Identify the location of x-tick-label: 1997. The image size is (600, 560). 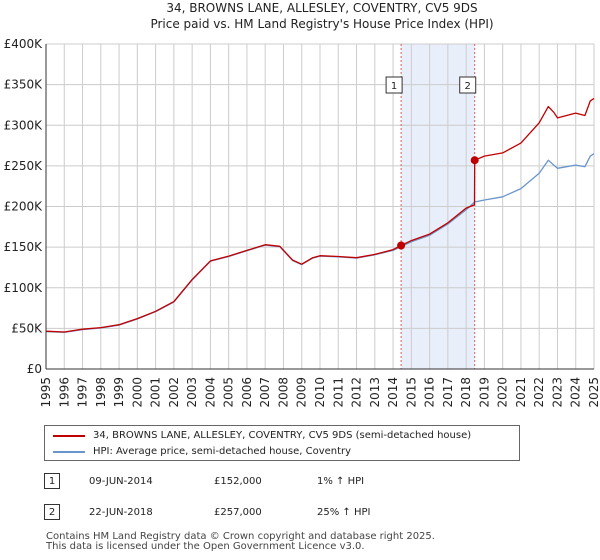
(83, 392).